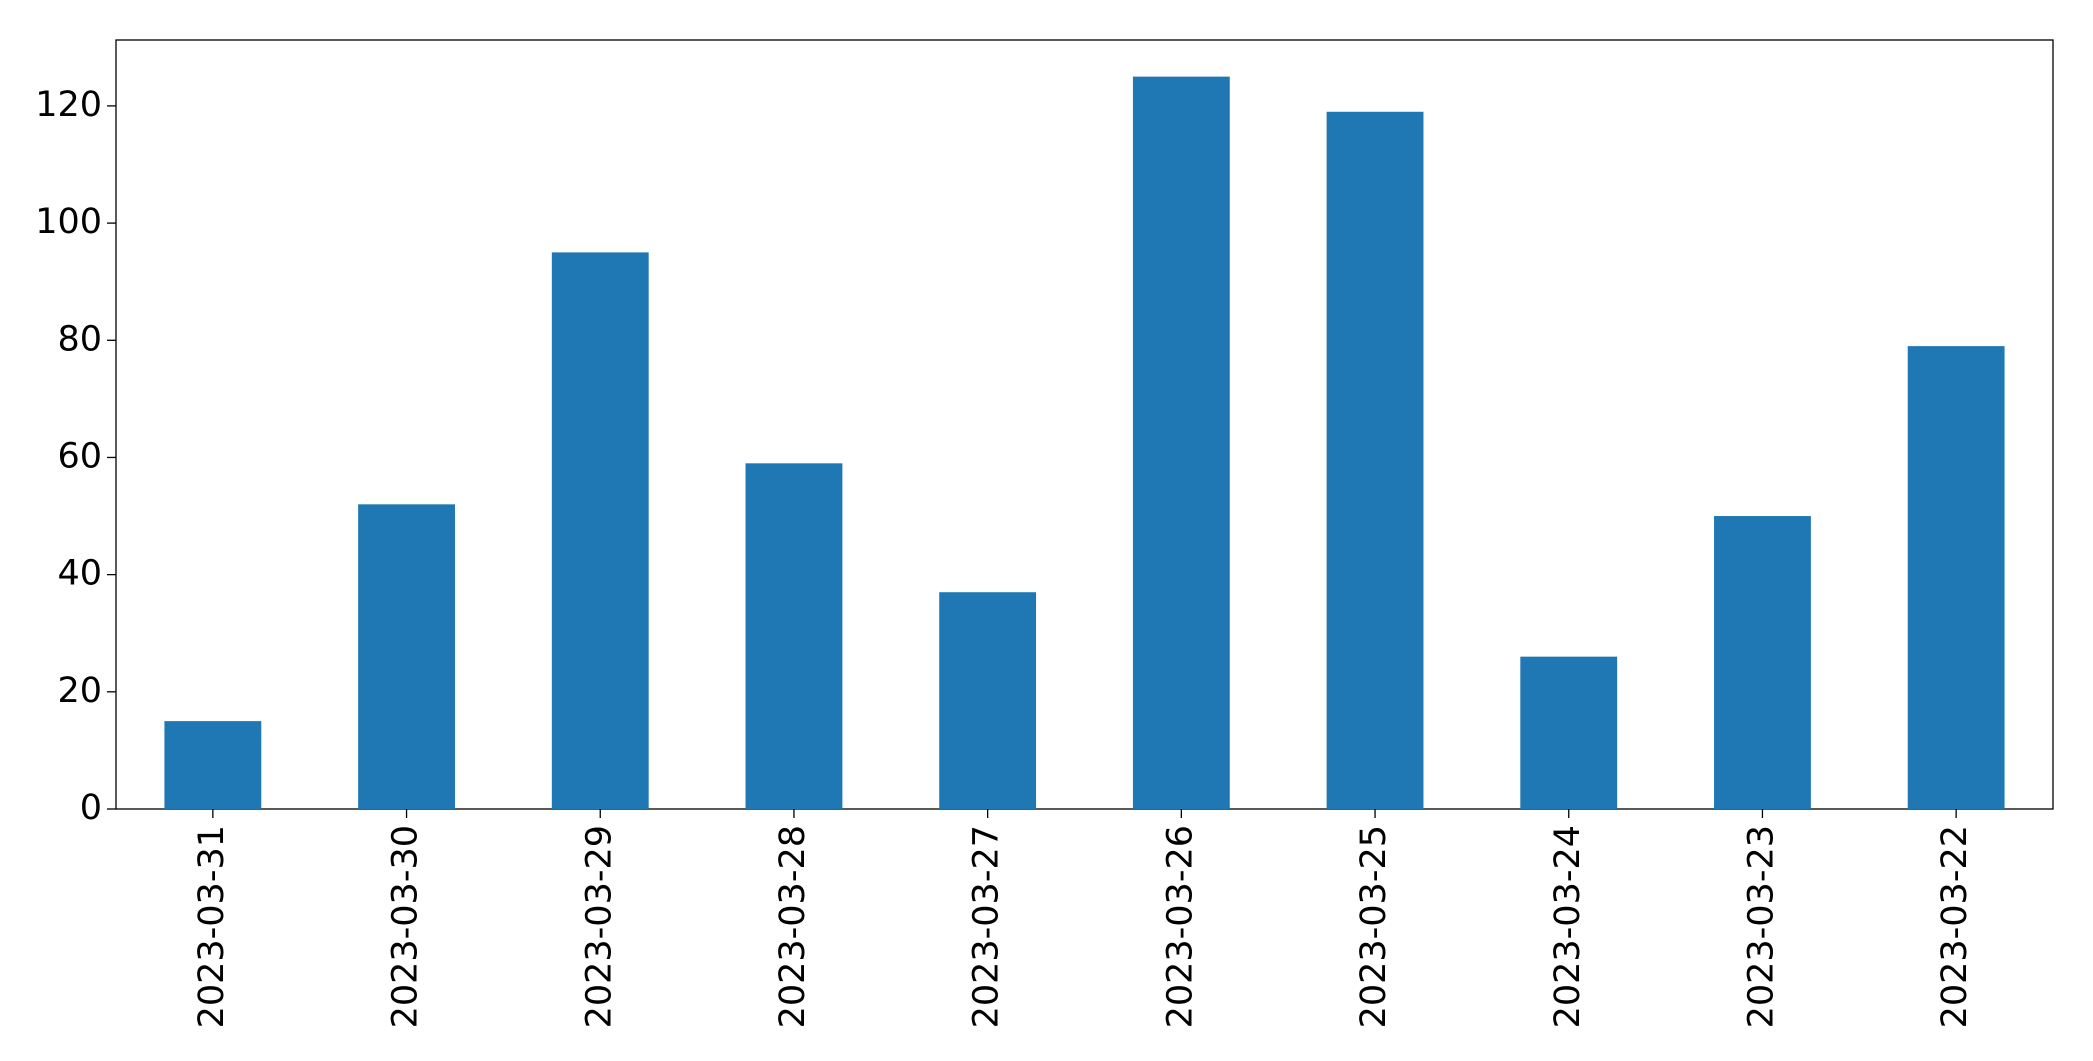 The height and width of the screenshot is (1061, 2093). I want to click on x-tick-label: 2023-03-24, so click(1568, 926).